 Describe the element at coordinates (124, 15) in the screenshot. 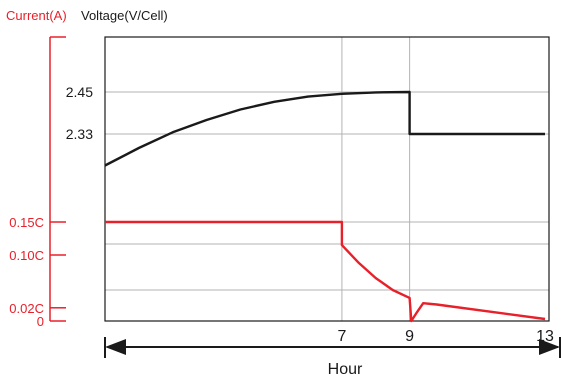

I see `voltage-axis-title: Voltage(V/Cell)` at that location.